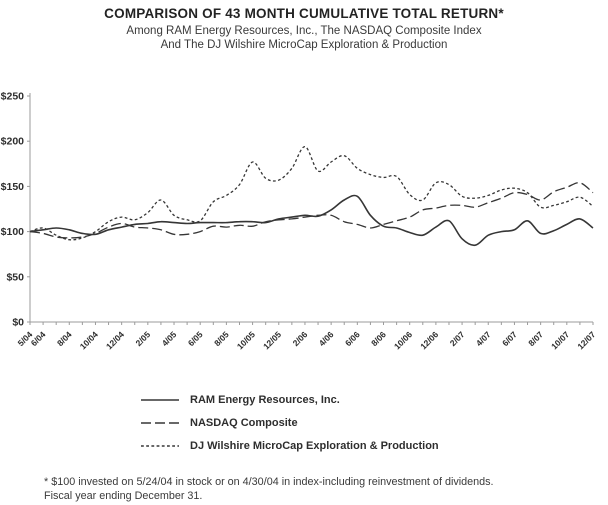 The width and height of the screenshot is (608, 505). I want to click on x-axis-tick-label: 6/07, so click(509, 338).